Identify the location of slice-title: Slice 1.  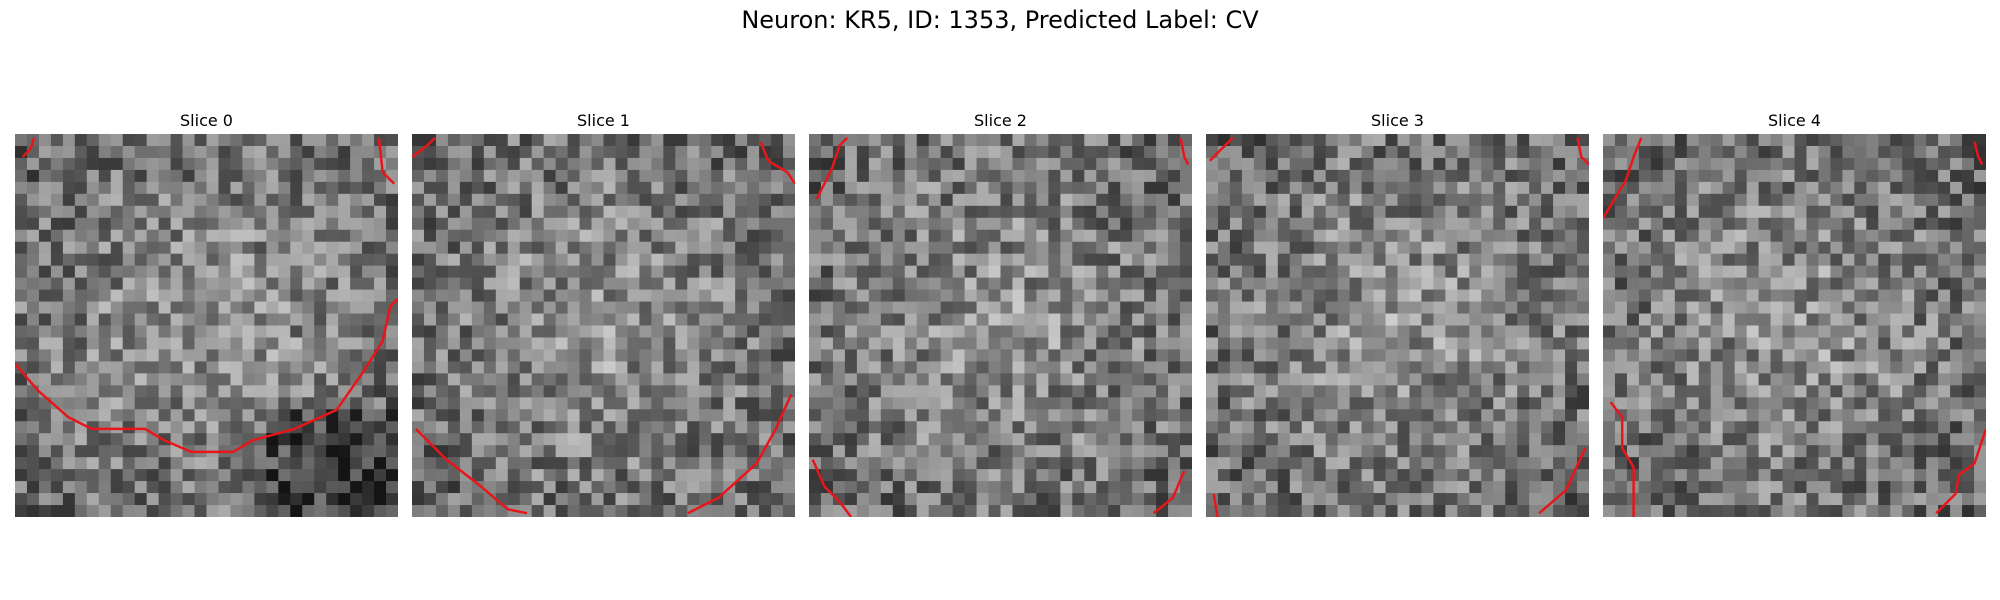
(603, 121).